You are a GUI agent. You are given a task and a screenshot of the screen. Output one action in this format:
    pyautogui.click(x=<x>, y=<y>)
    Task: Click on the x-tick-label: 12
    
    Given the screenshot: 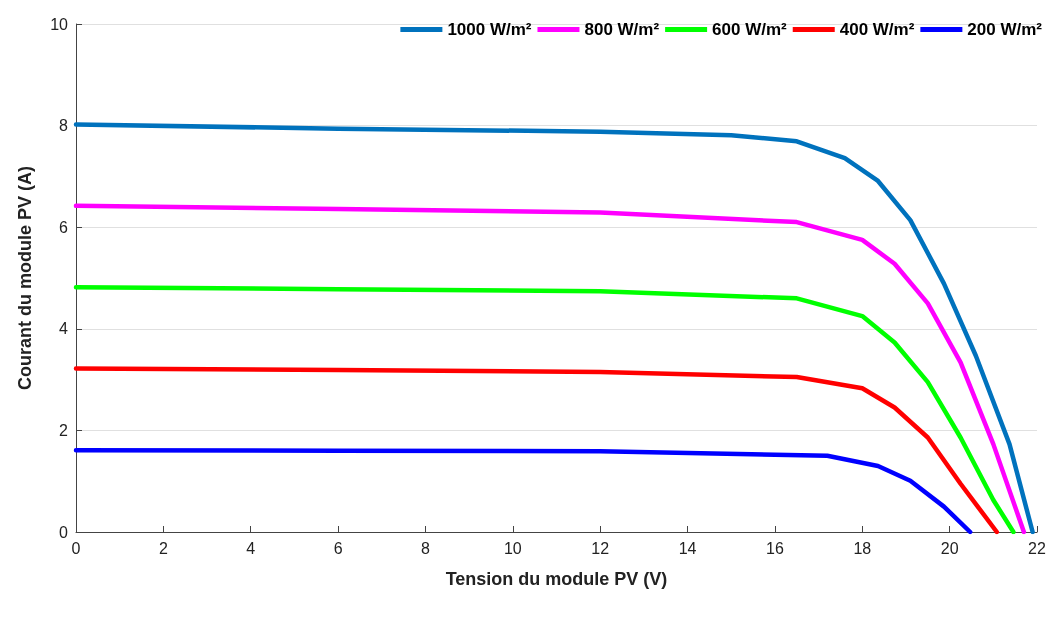 What is the action you would take?
    pyautogui.click(x=600, y=548)
    